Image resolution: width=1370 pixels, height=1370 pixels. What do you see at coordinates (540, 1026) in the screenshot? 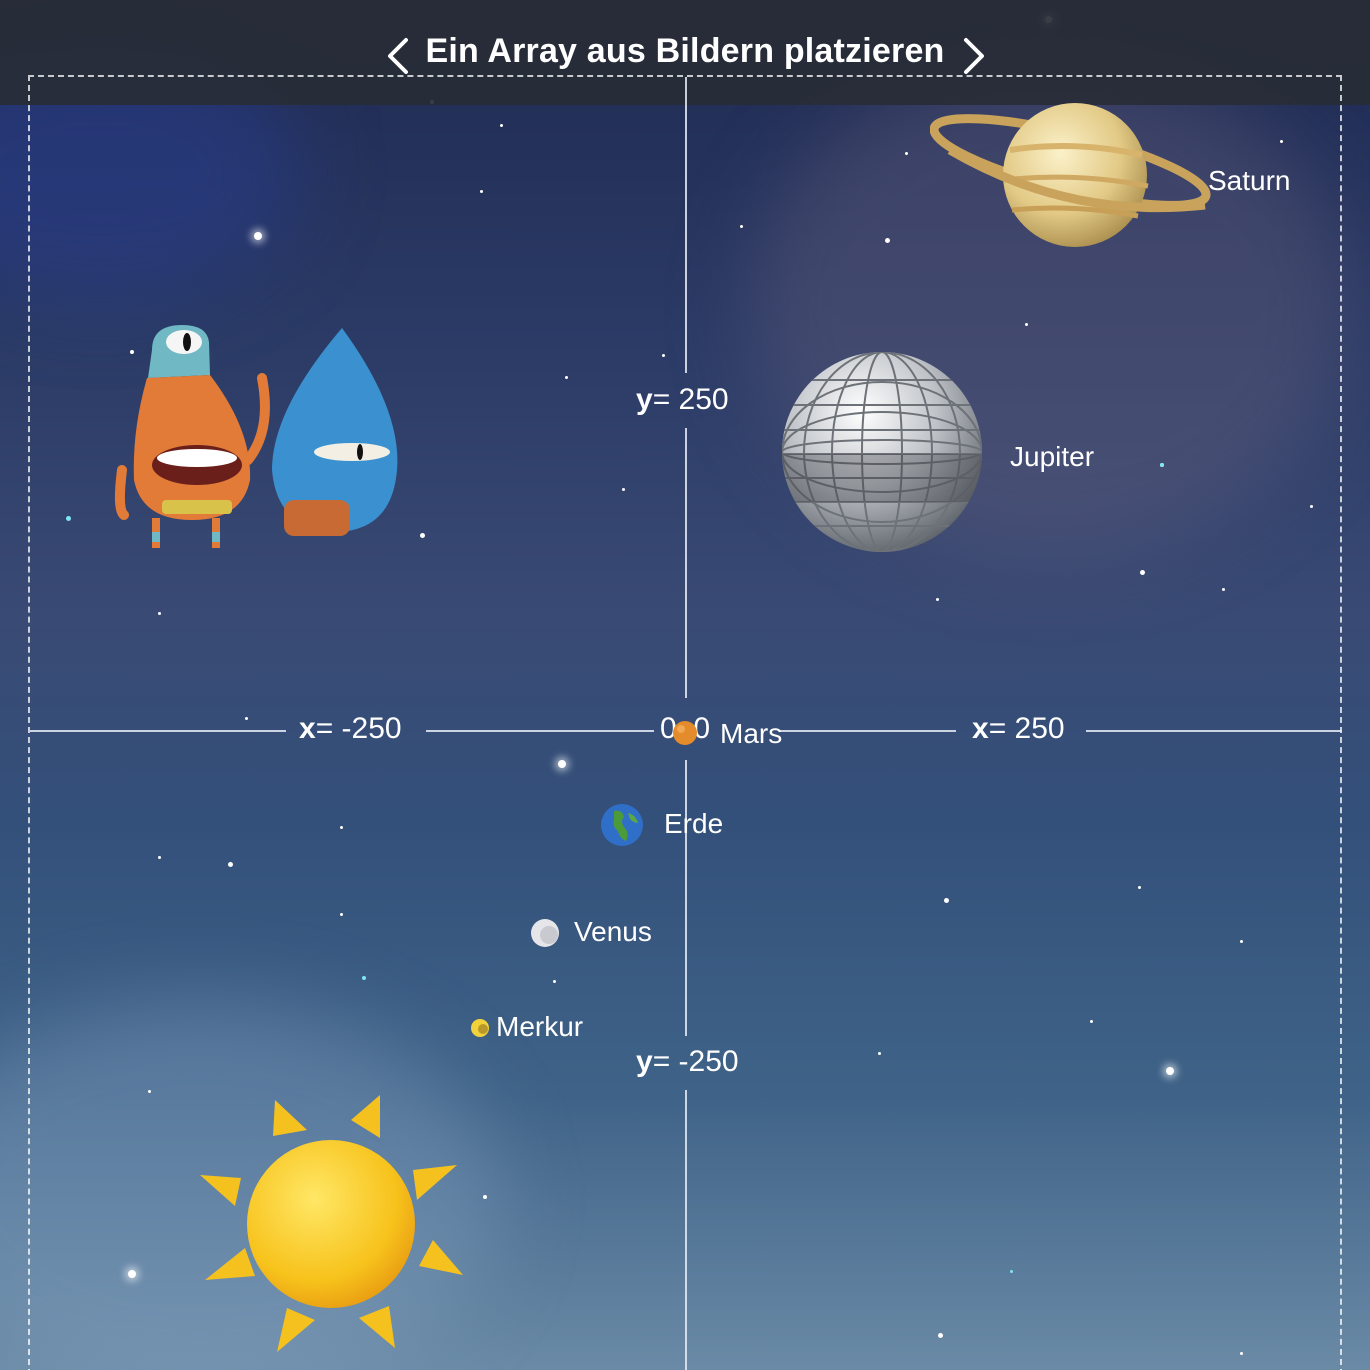
I see `mercury-label: Merkur` at bounding box center [540, 1026].